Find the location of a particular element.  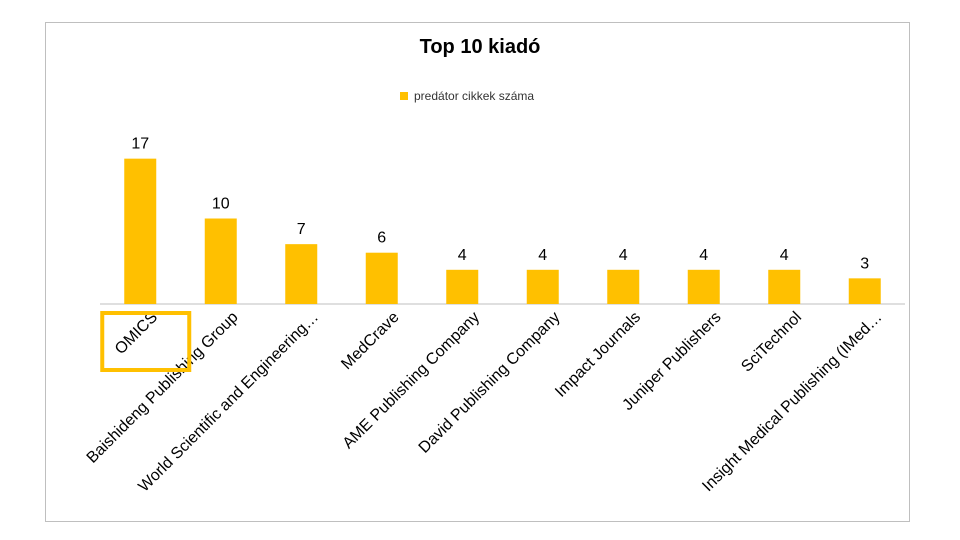

data-label: 17 is located at coordinates (140, 144).